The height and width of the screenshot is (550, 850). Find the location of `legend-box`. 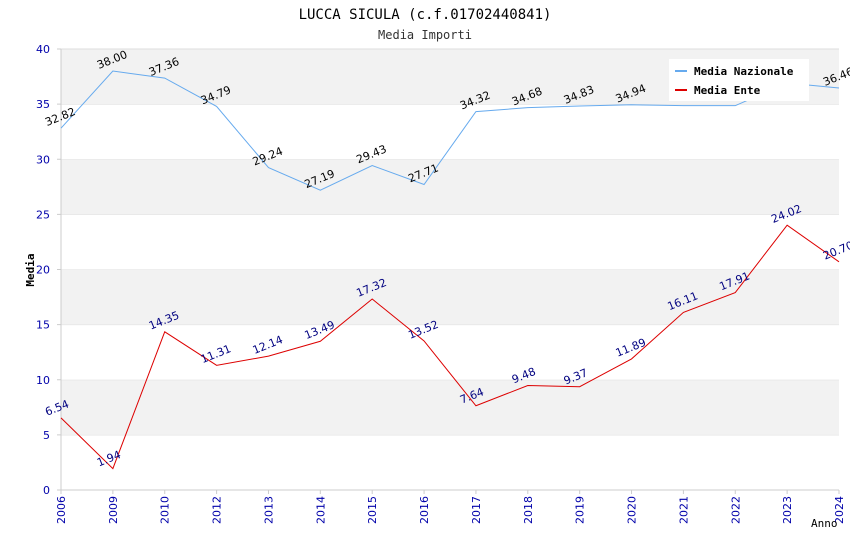

legend-box is located at coordinates (739, 80).